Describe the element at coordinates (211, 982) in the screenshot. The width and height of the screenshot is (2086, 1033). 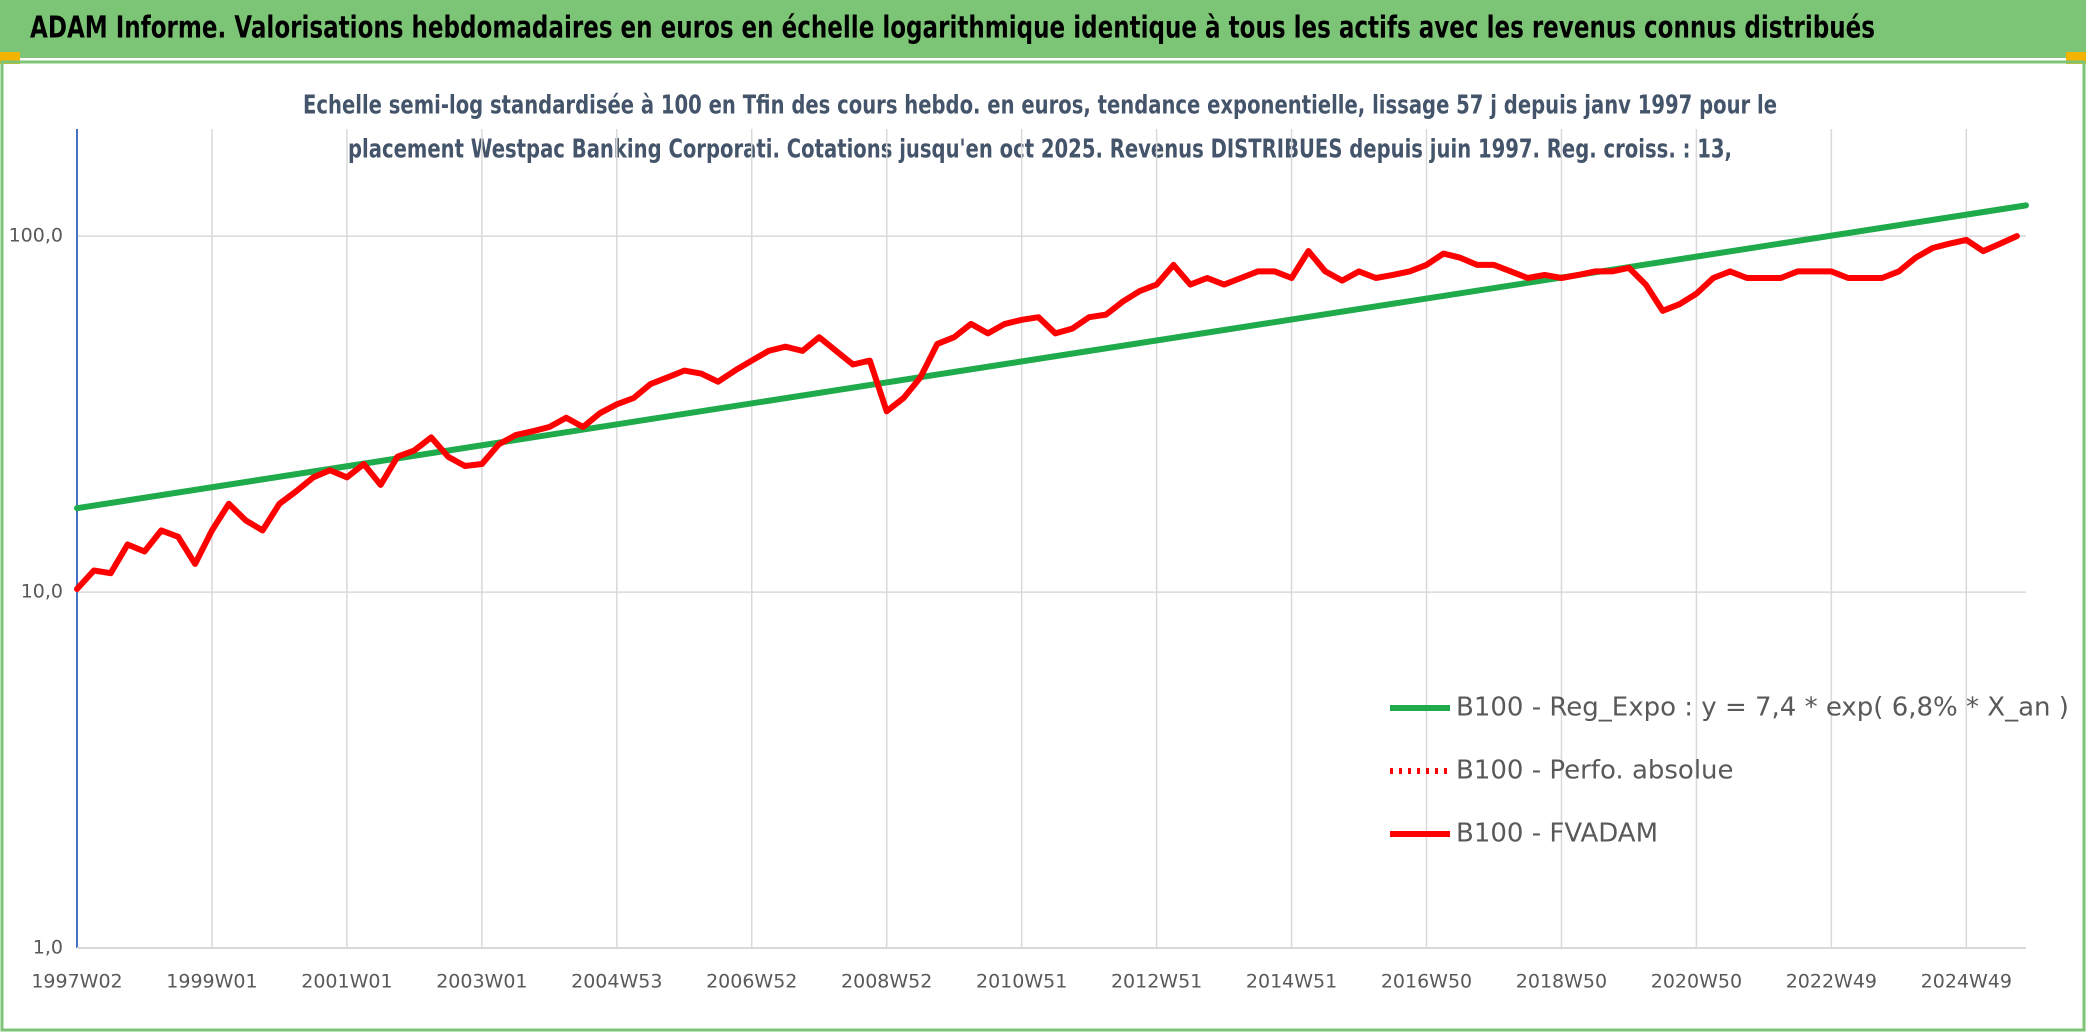
I see `x-tick-label: 1999W01` at that location.